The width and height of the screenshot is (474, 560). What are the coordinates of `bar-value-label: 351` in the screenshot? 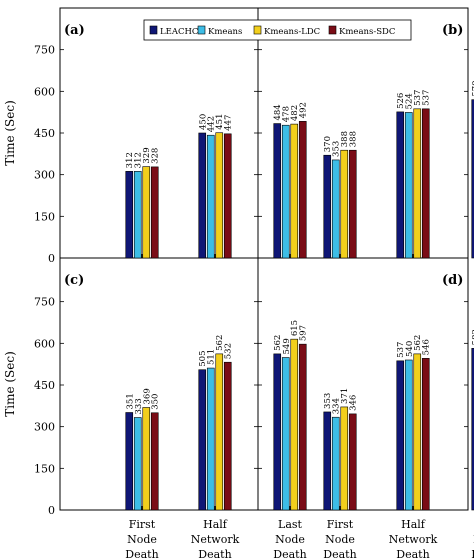 It's located at (130, 401).